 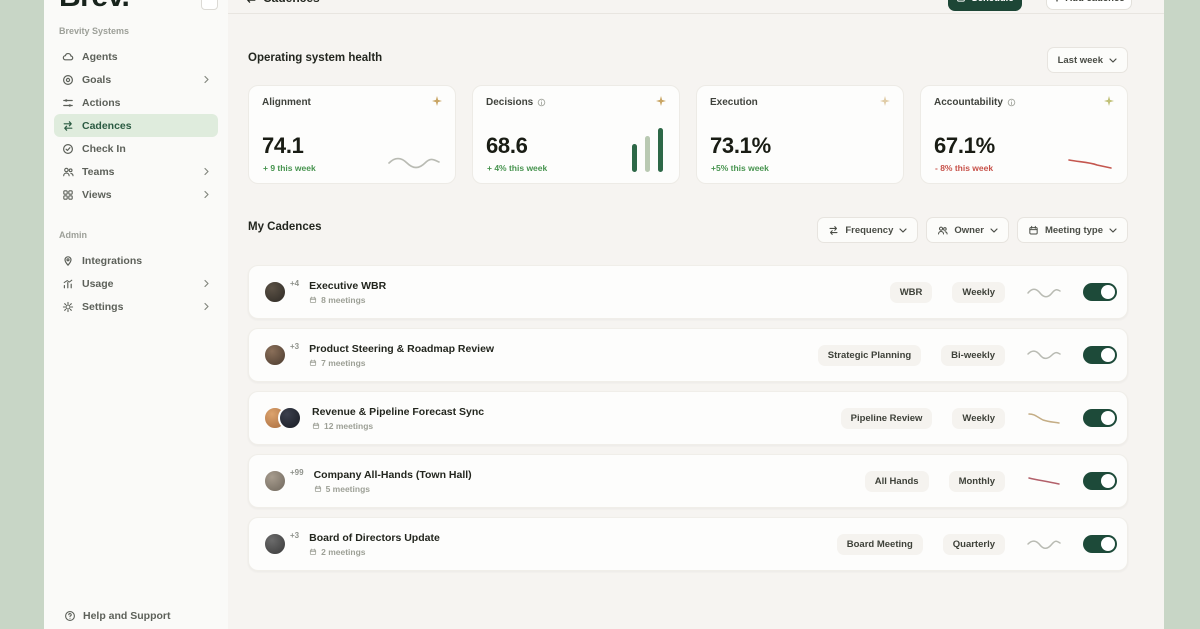 I want to click on card-title: Execution, so click(x=734, y=102).